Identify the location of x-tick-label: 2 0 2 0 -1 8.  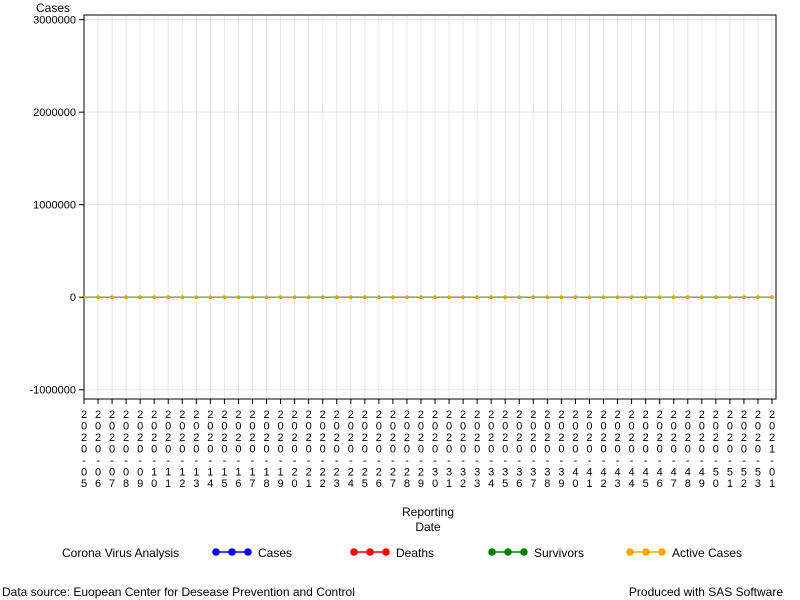
(266, 449).